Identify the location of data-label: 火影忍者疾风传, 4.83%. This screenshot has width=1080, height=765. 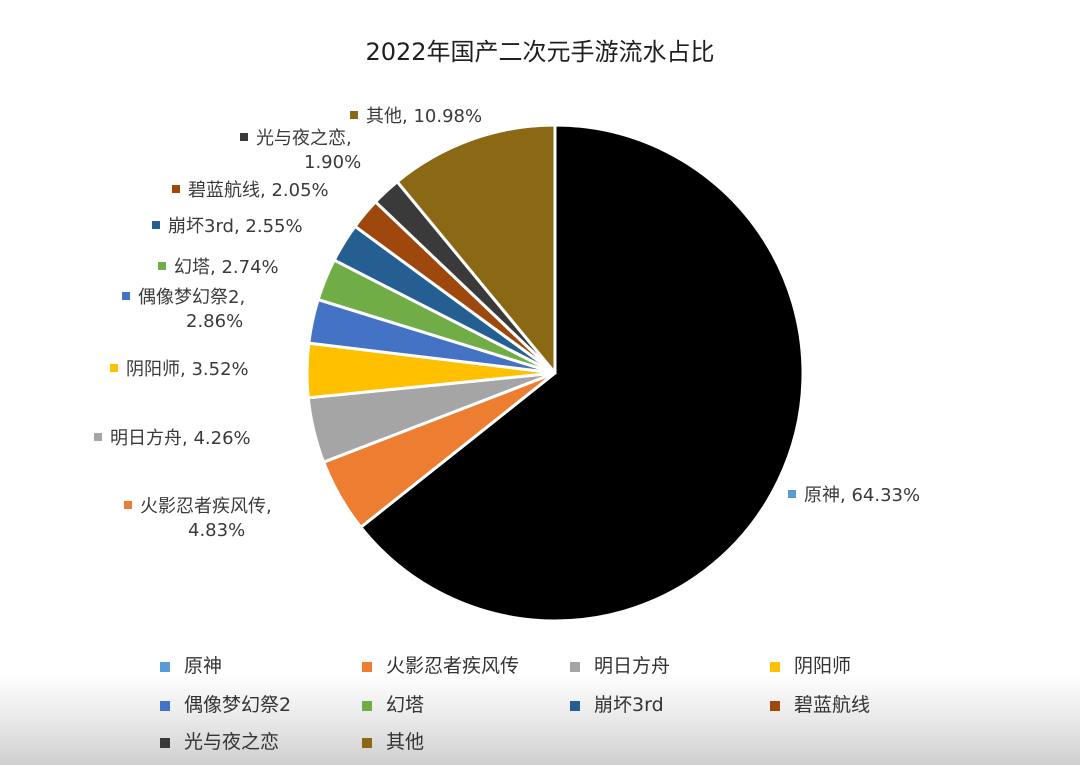
(206, 518).